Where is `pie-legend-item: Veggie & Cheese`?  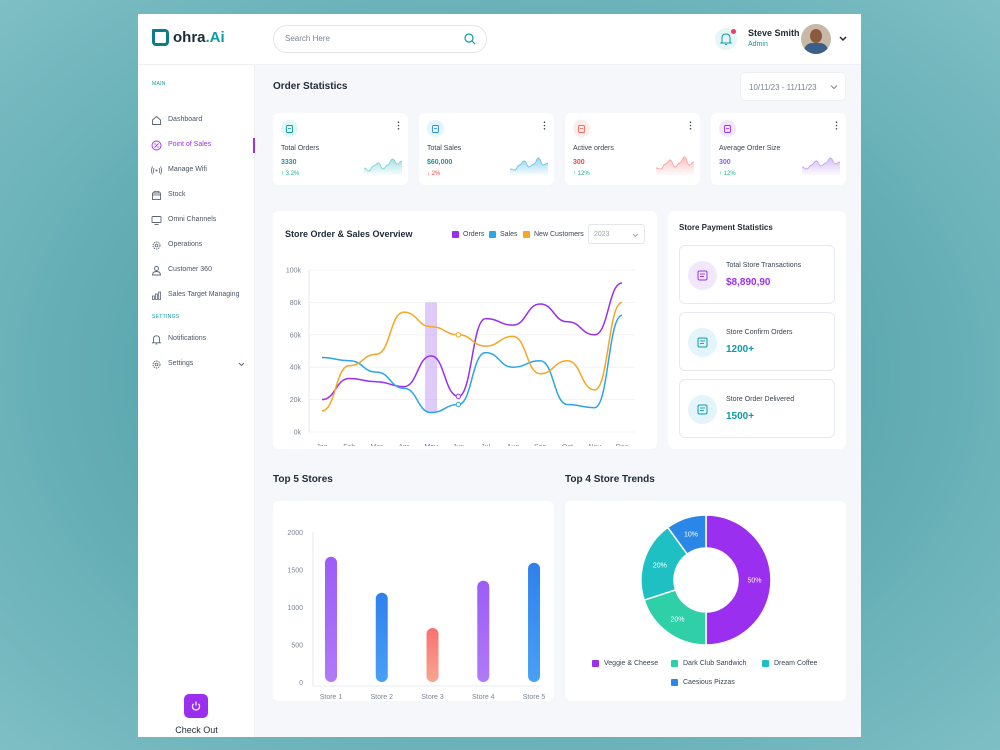
pie-legend-item: Veggie & Cheese is located at coordinates (625, 663).